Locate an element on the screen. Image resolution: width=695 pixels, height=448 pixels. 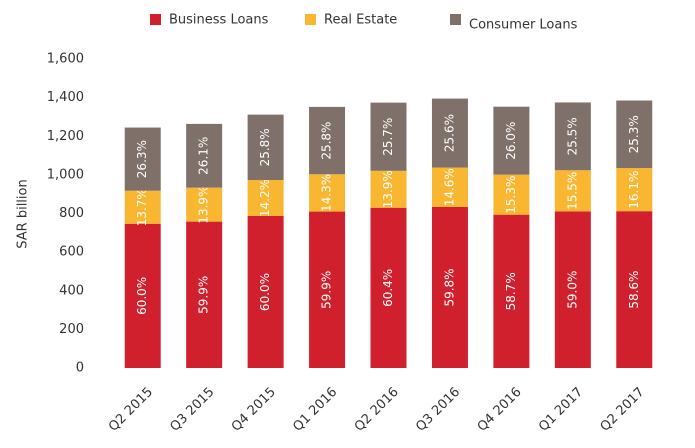
x-tick-label: Q4 2015 is located at coordinates (254, 410).